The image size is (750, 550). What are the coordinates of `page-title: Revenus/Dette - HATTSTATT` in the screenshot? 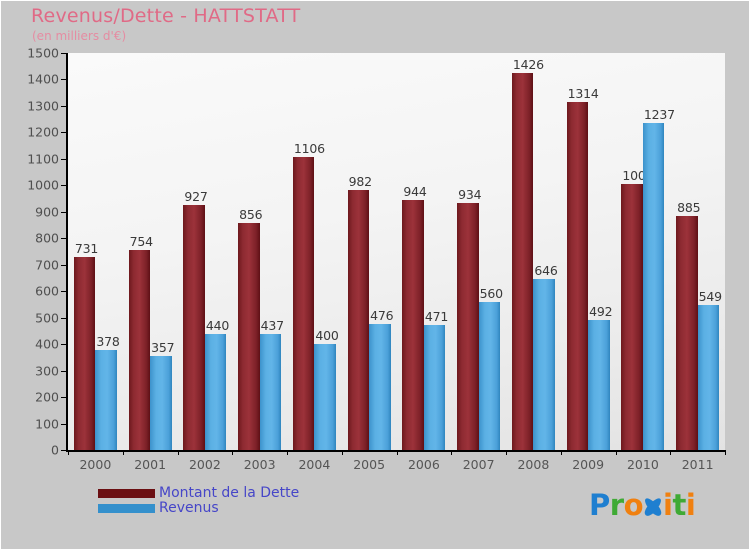 It's located at (166, 16).